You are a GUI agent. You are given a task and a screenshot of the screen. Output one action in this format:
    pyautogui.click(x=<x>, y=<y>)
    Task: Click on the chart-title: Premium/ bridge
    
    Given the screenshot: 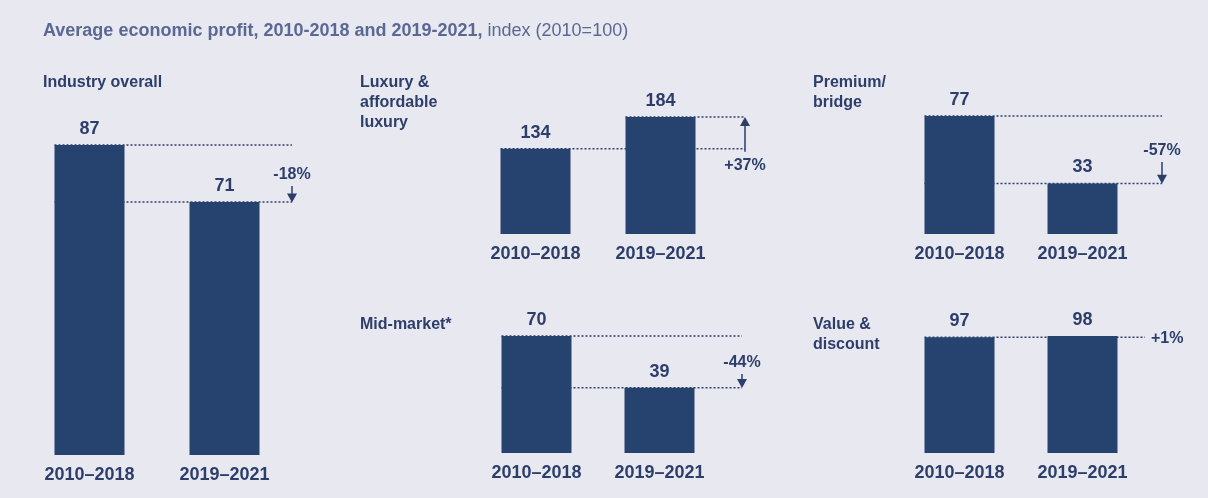 What is the action you would take?
    pyautogui.click(x=852, y=91)
    